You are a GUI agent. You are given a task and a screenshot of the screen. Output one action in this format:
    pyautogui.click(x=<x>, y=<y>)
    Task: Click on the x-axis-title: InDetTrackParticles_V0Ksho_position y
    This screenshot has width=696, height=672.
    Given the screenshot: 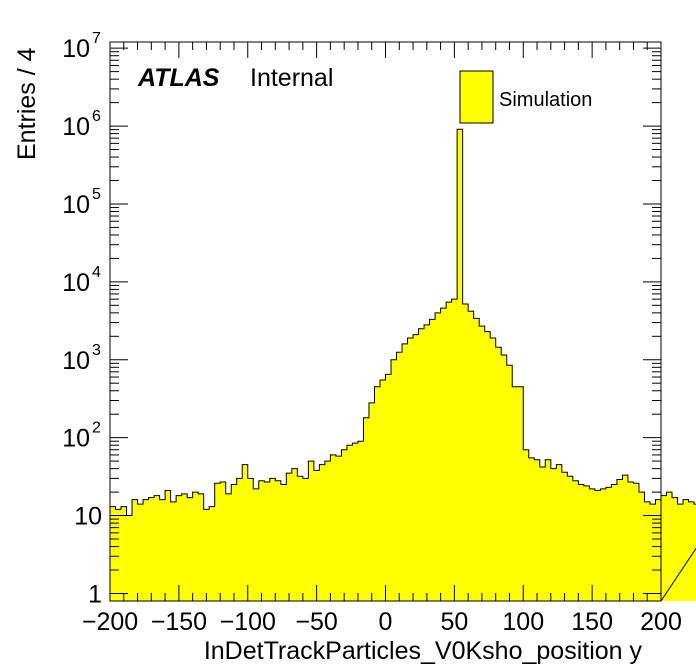 What is the action you would take?
    pyautogui.click(x=423, y=651)
    